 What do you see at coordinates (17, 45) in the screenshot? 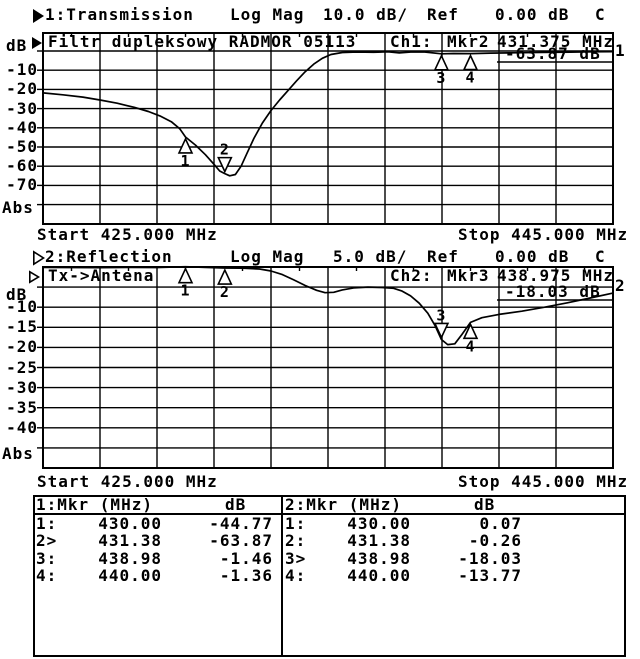
I see `ch1-y-axis-unit: dB` at bounding box center [17, 45].